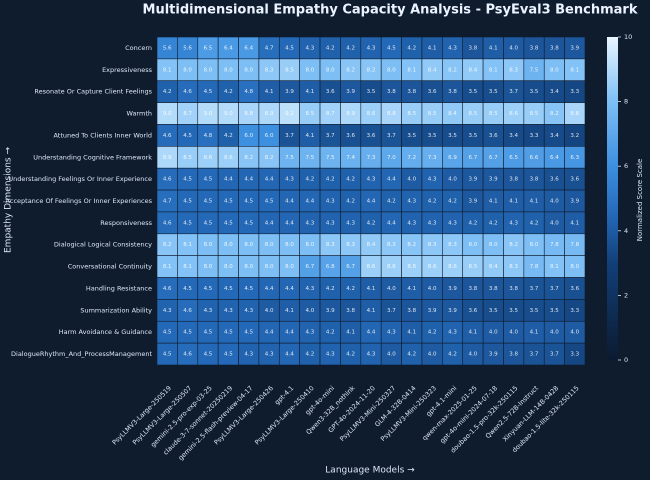 The width and height of the screenshot is (650, 480). What do you see at coordinates (269, 136) in the screenshot?
I see `cell-label: 6.0` at bounding box center [269, 136].